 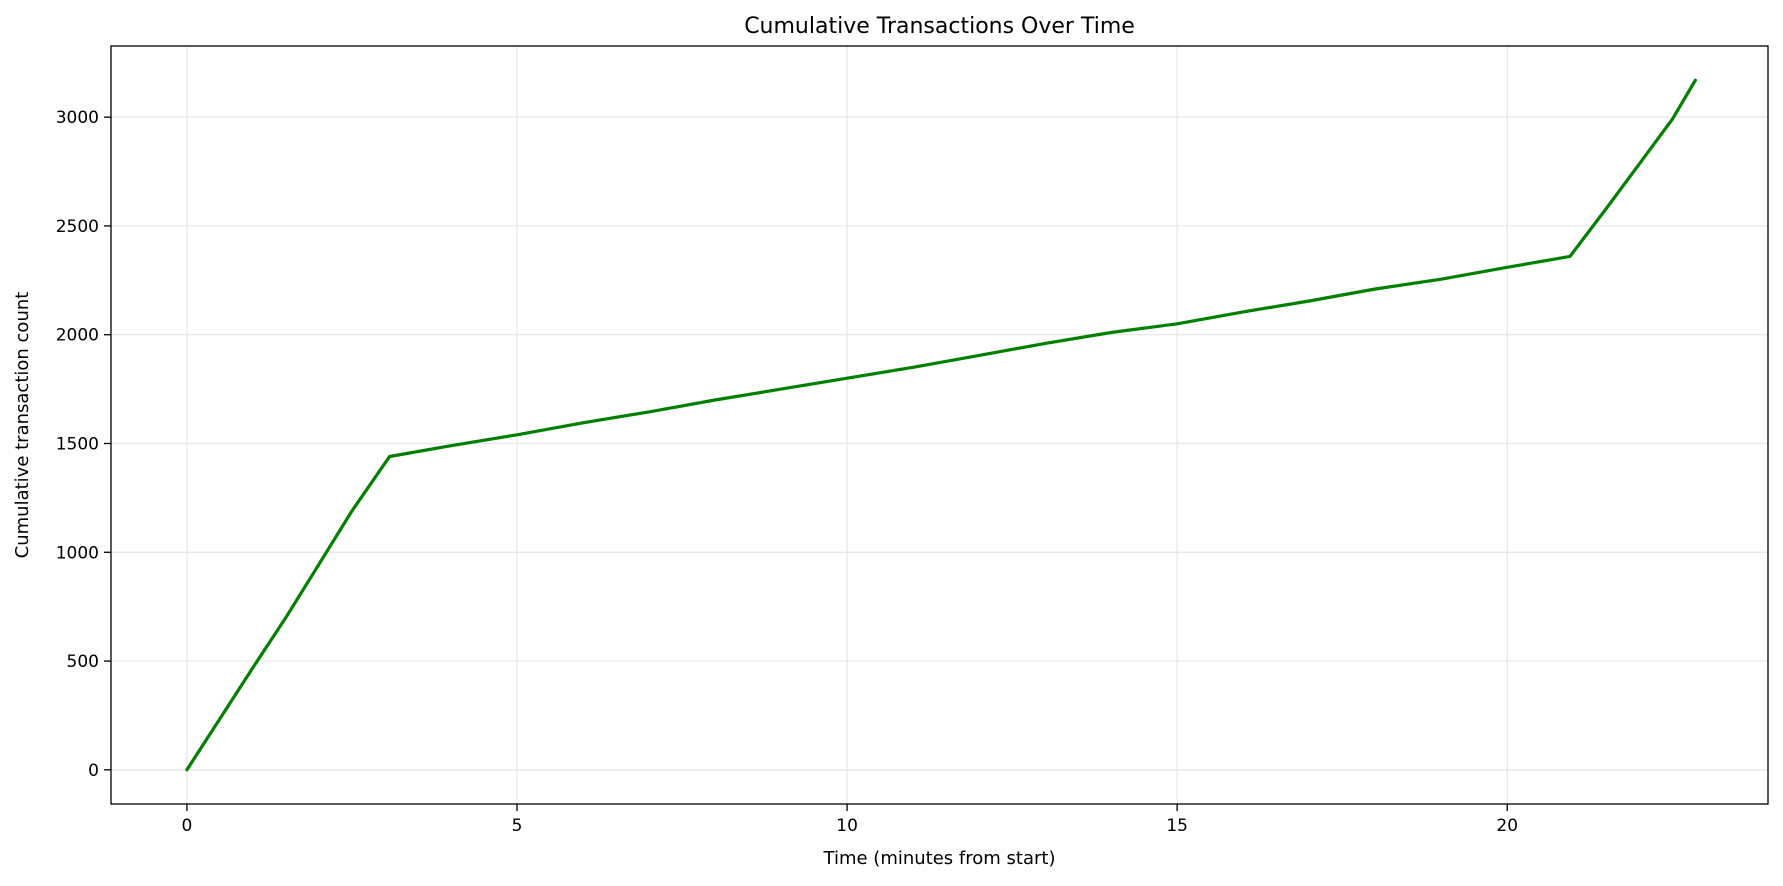 What do you see at coordinates (77, 336) in the screenshot?
I see `y-tick-label: 2000` at bounding box center [77, 336].